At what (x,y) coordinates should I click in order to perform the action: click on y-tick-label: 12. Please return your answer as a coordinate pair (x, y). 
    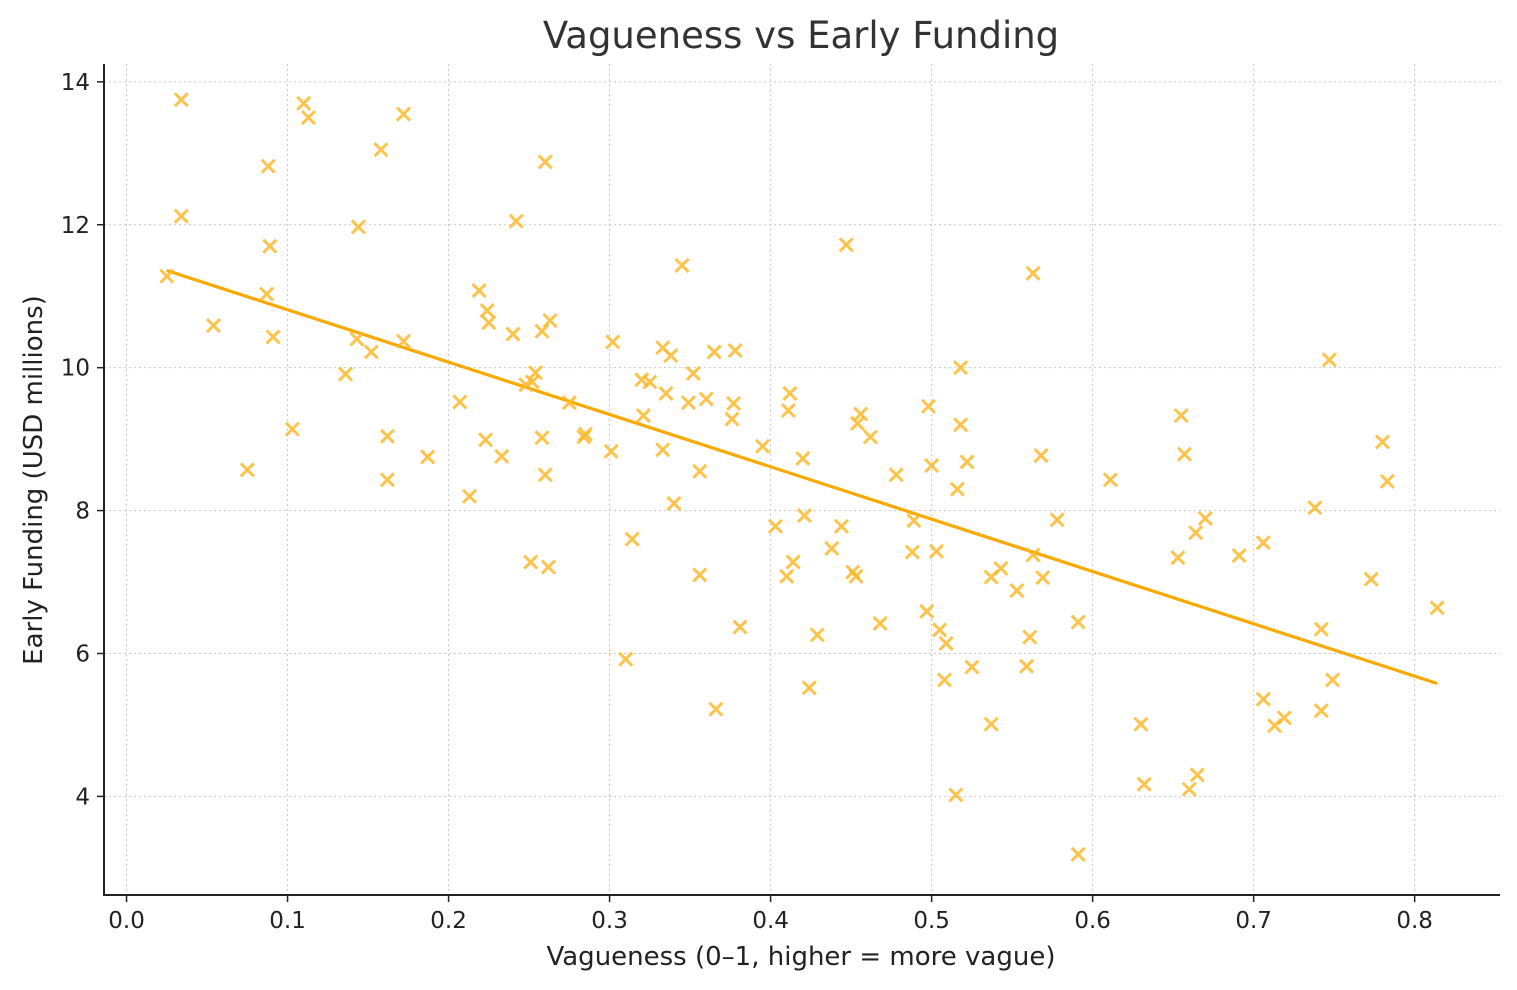
    Looking at the image, I should click on (75, 226).